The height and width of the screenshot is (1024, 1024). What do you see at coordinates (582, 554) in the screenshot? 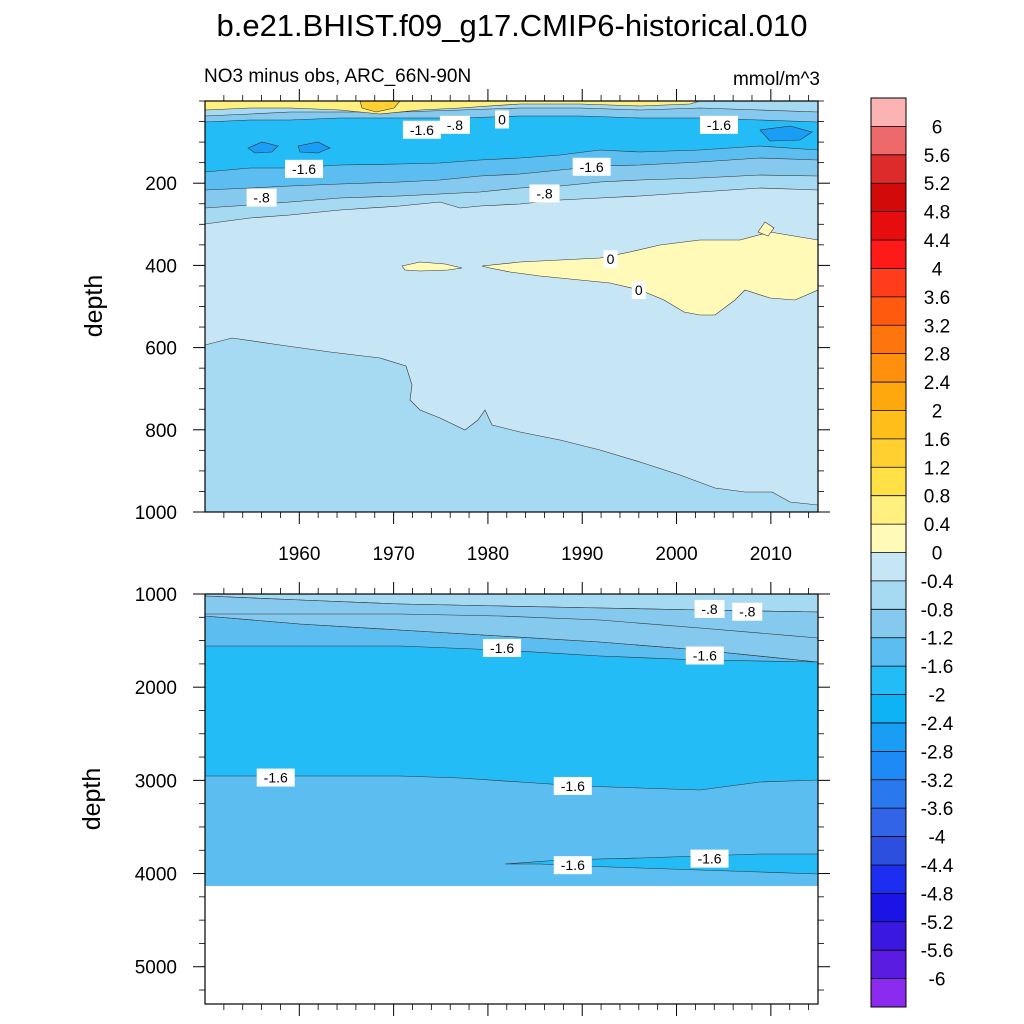
I see `x-tick-label: 1990` at bounding box center [582, 554].